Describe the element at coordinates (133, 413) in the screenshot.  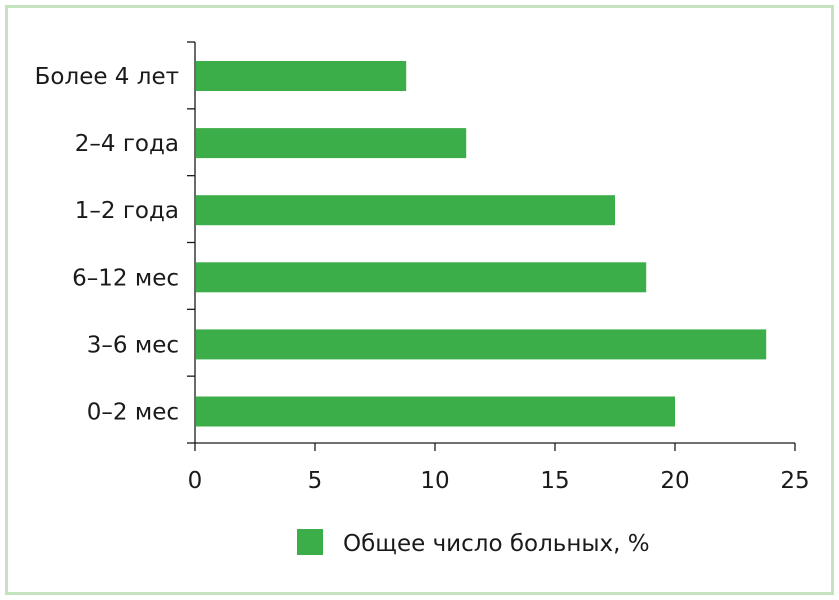
I see `category-label: 0–2 мес` at that location.